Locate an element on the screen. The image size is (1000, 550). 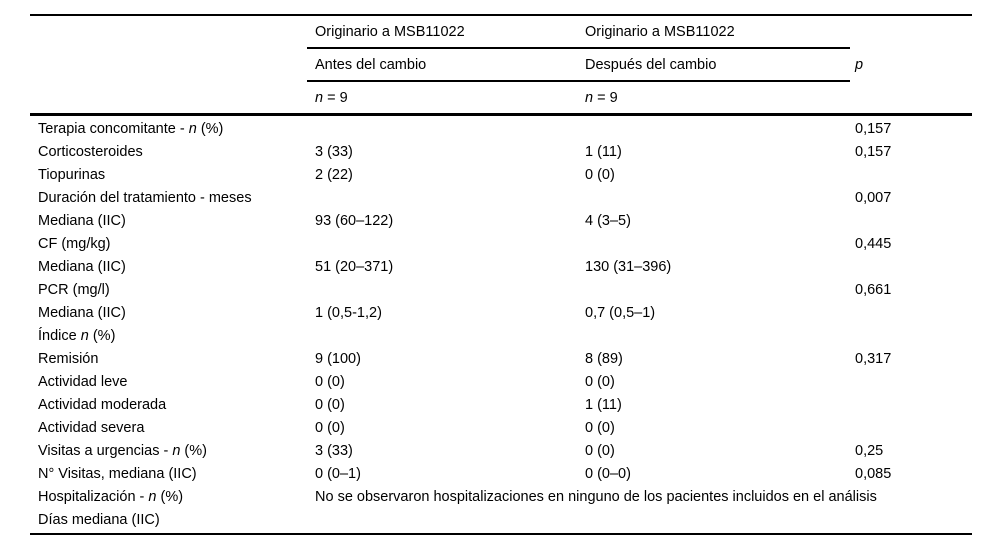
table-row: Terapia concomitante - n (%) 0,157 is located at coordinates (501, 129).